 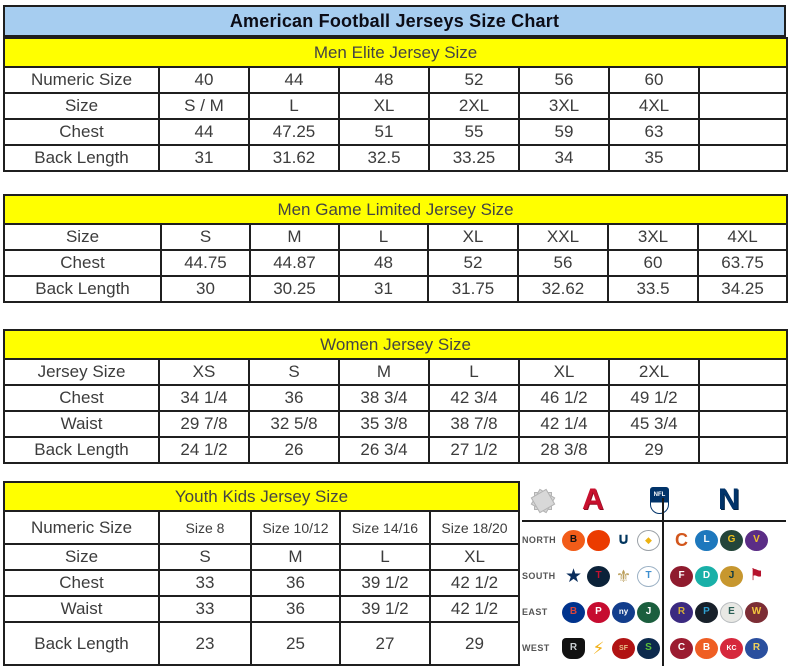 What do you see at coordinates (660, 500) in the screenshot?
I see `nfl-shield-logo: NFL` at bounding box center [660, 500].